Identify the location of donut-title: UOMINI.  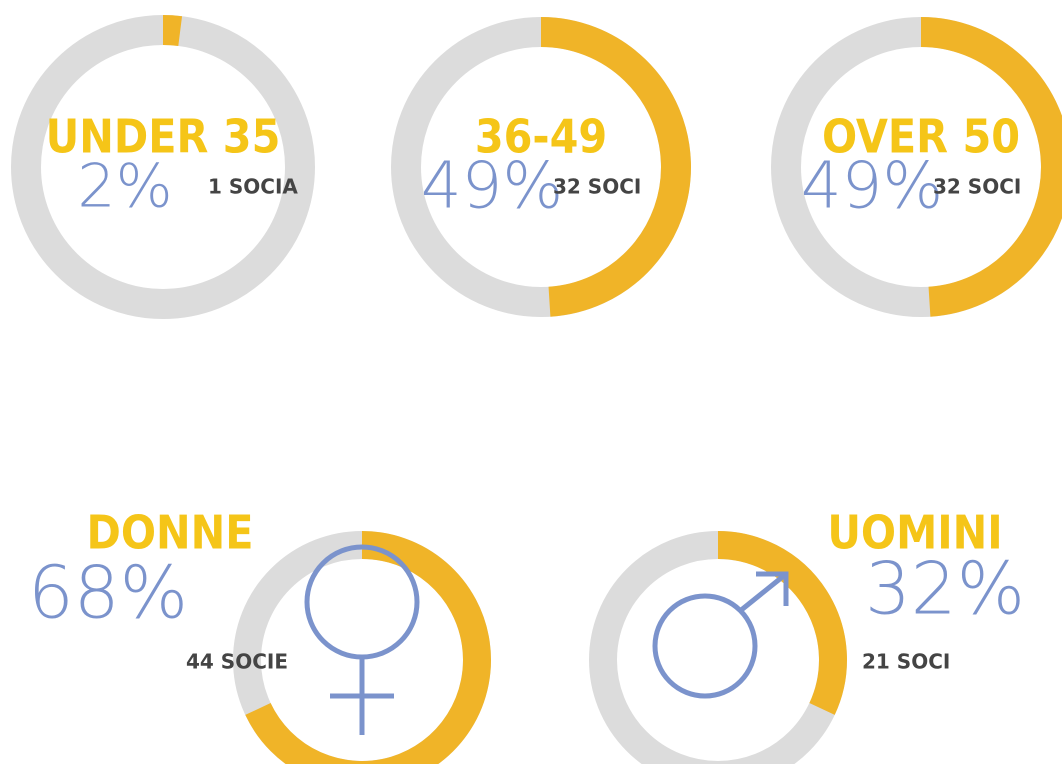
(914, 533).